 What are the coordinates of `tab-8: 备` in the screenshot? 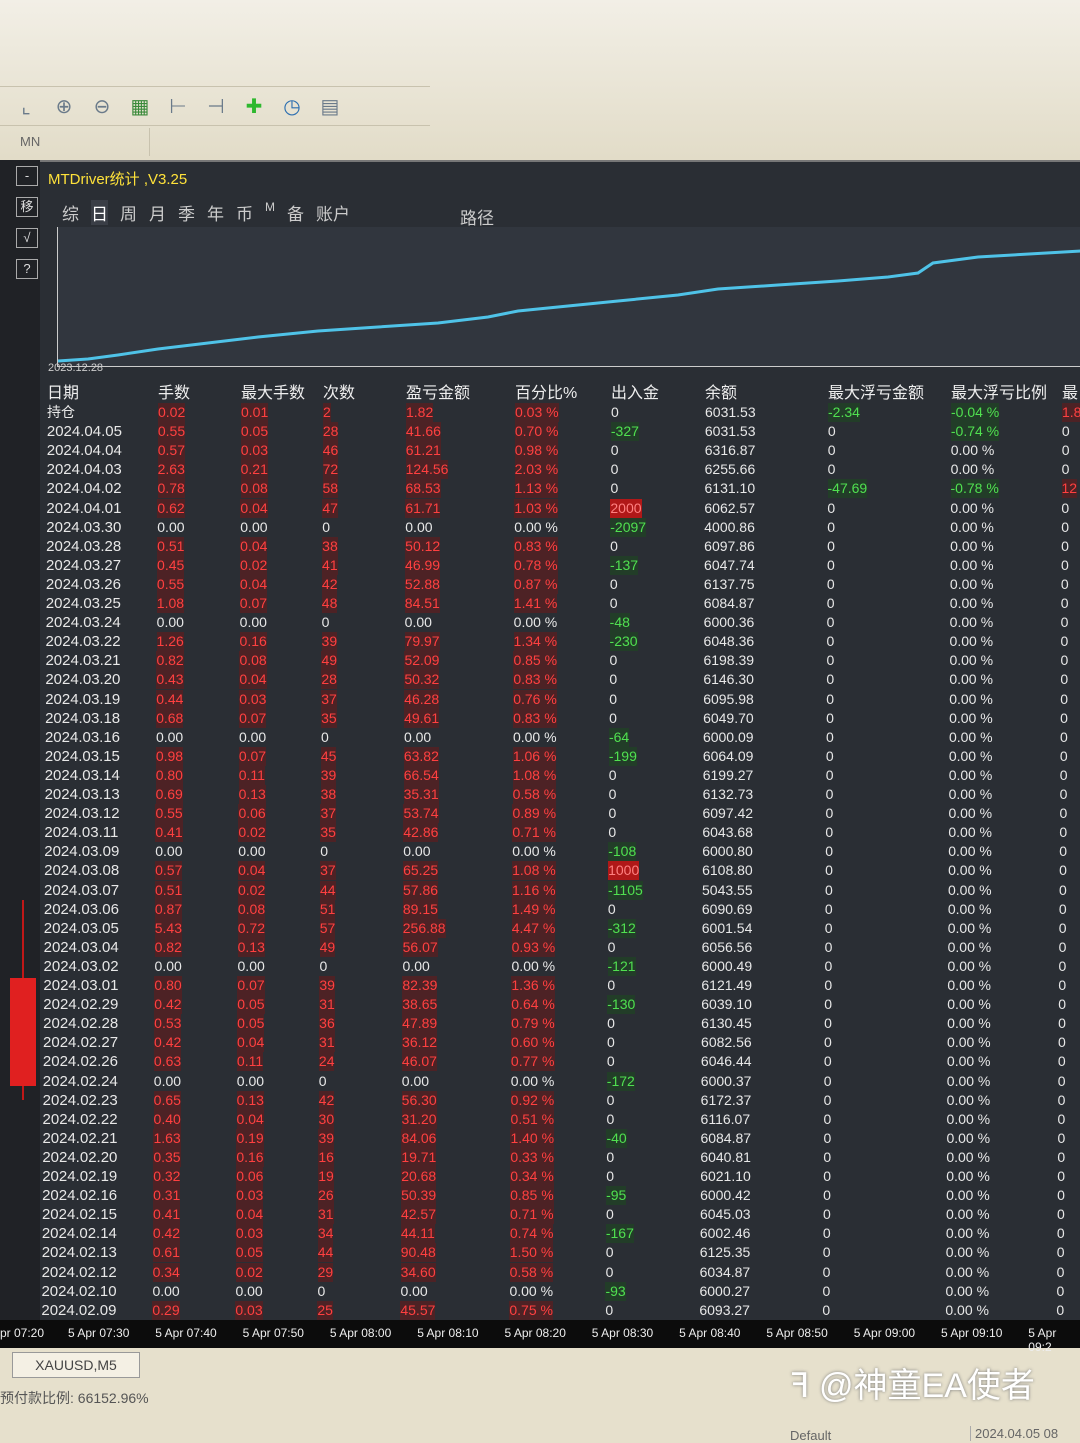 It's located at (295, 214).